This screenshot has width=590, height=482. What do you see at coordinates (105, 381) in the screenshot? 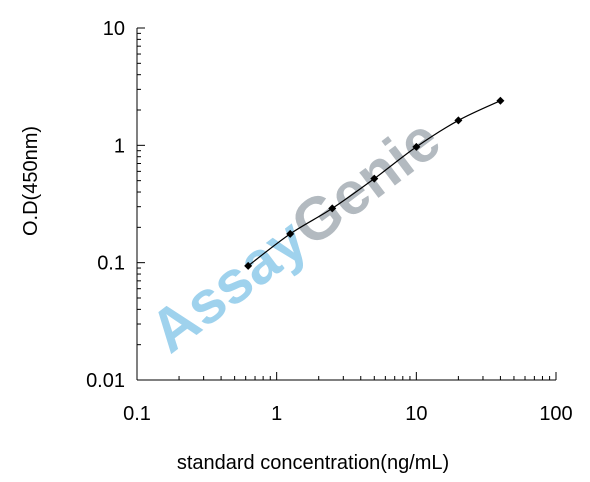
I see `y-tick-label: 0.01` at bounding box center [105, 381].